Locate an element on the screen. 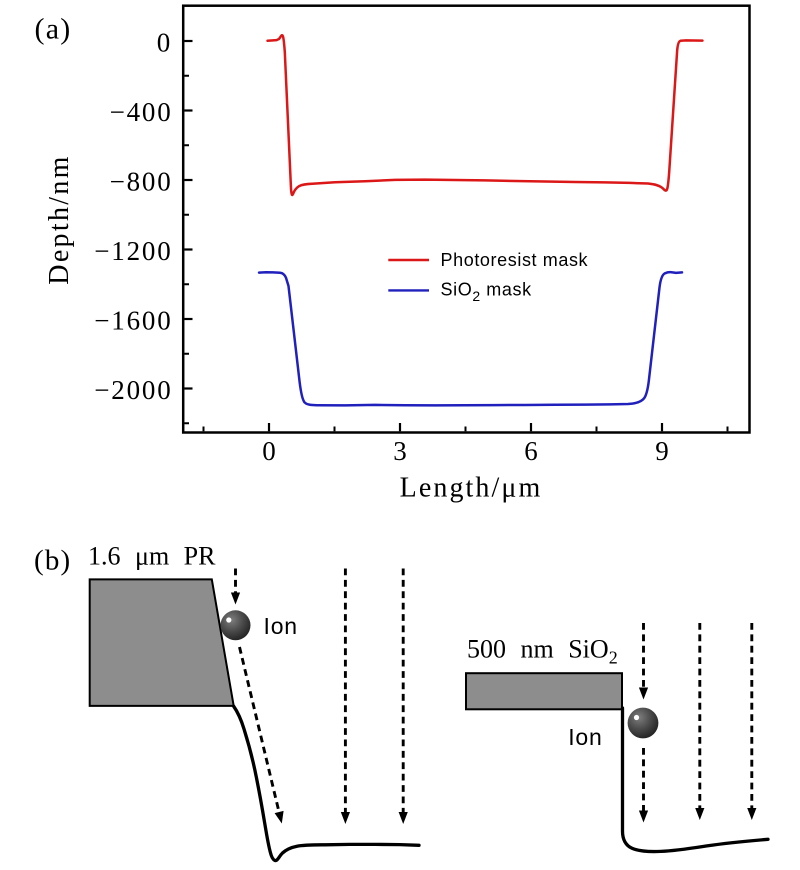 Image resolution: width=800 pixels, height=870 pixels. svg-text: Photoresist mask is located at coordinates (515, 260).